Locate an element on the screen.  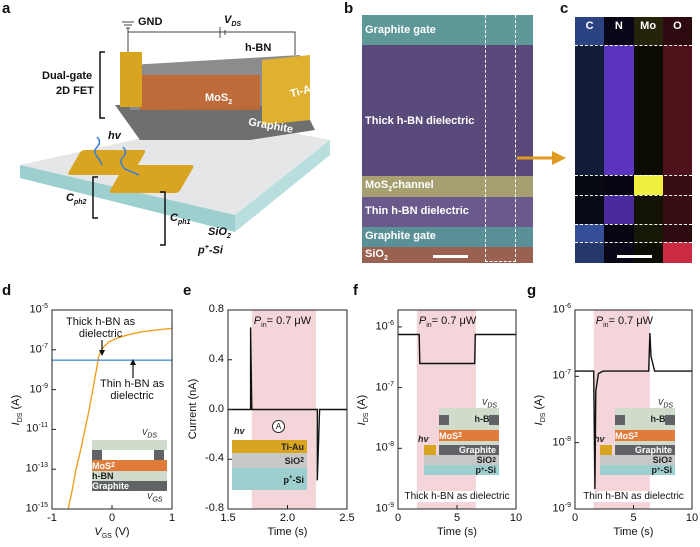
row-thick-hbn is located at coordinates (447, 110).